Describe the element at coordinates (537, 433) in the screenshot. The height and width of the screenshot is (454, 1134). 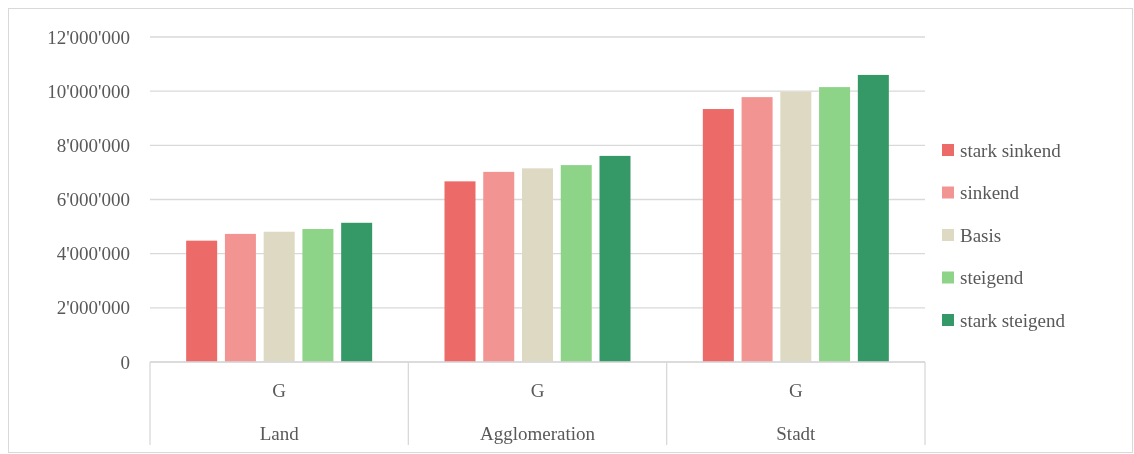
I see `text: Agglomeration` at that location.